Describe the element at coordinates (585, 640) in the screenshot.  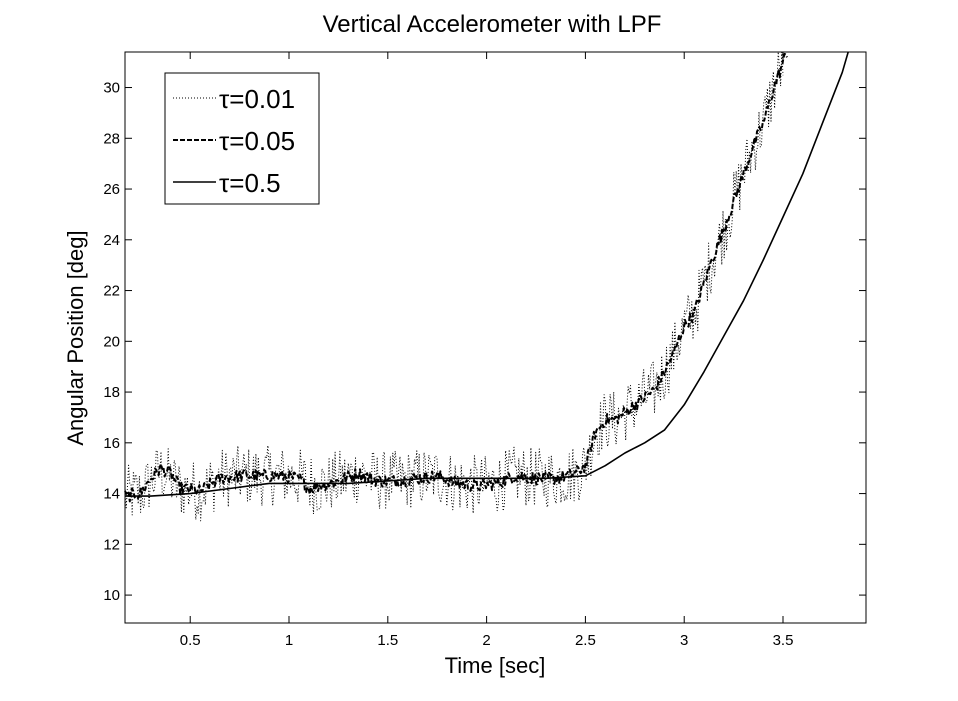
I see `x-tick-label: 2.5` at that location.